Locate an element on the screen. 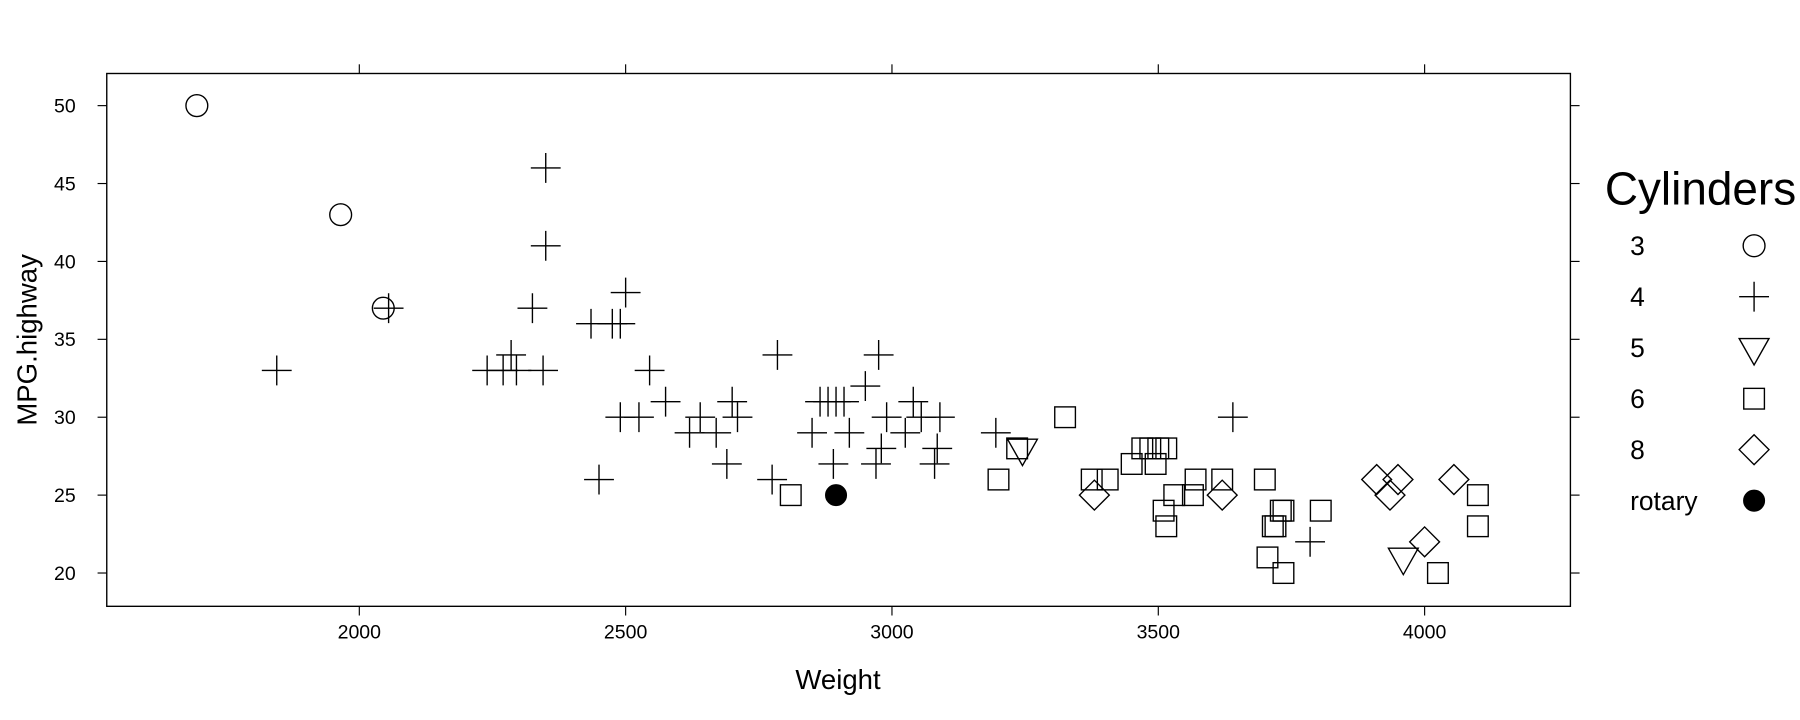  y-tick-label: 30 is located at coordinates (65, 418).